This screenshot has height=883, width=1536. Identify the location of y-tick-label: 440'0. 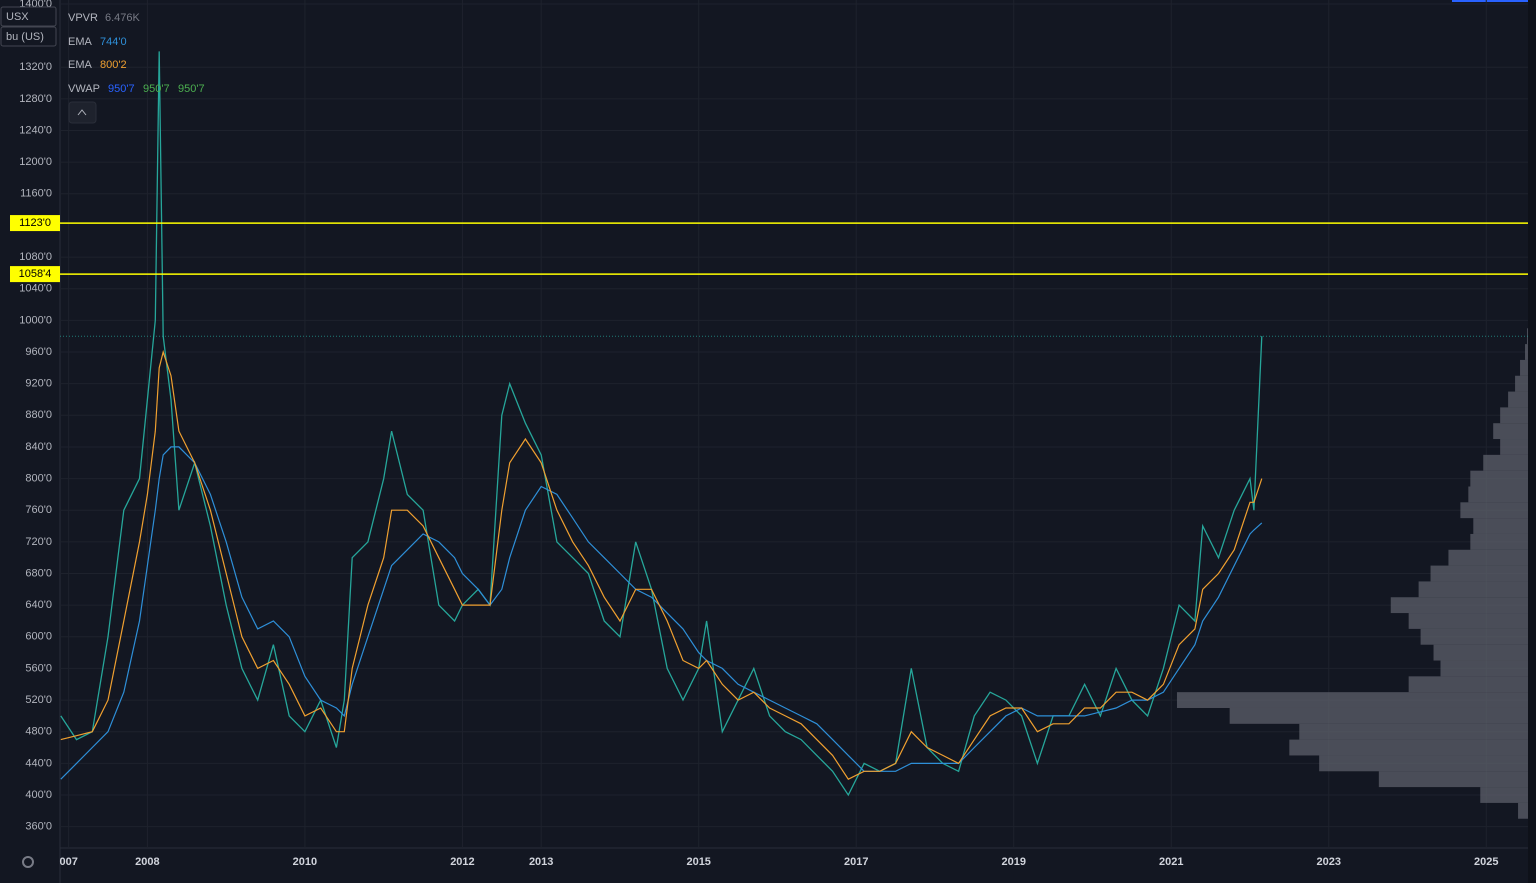
(38, 763).